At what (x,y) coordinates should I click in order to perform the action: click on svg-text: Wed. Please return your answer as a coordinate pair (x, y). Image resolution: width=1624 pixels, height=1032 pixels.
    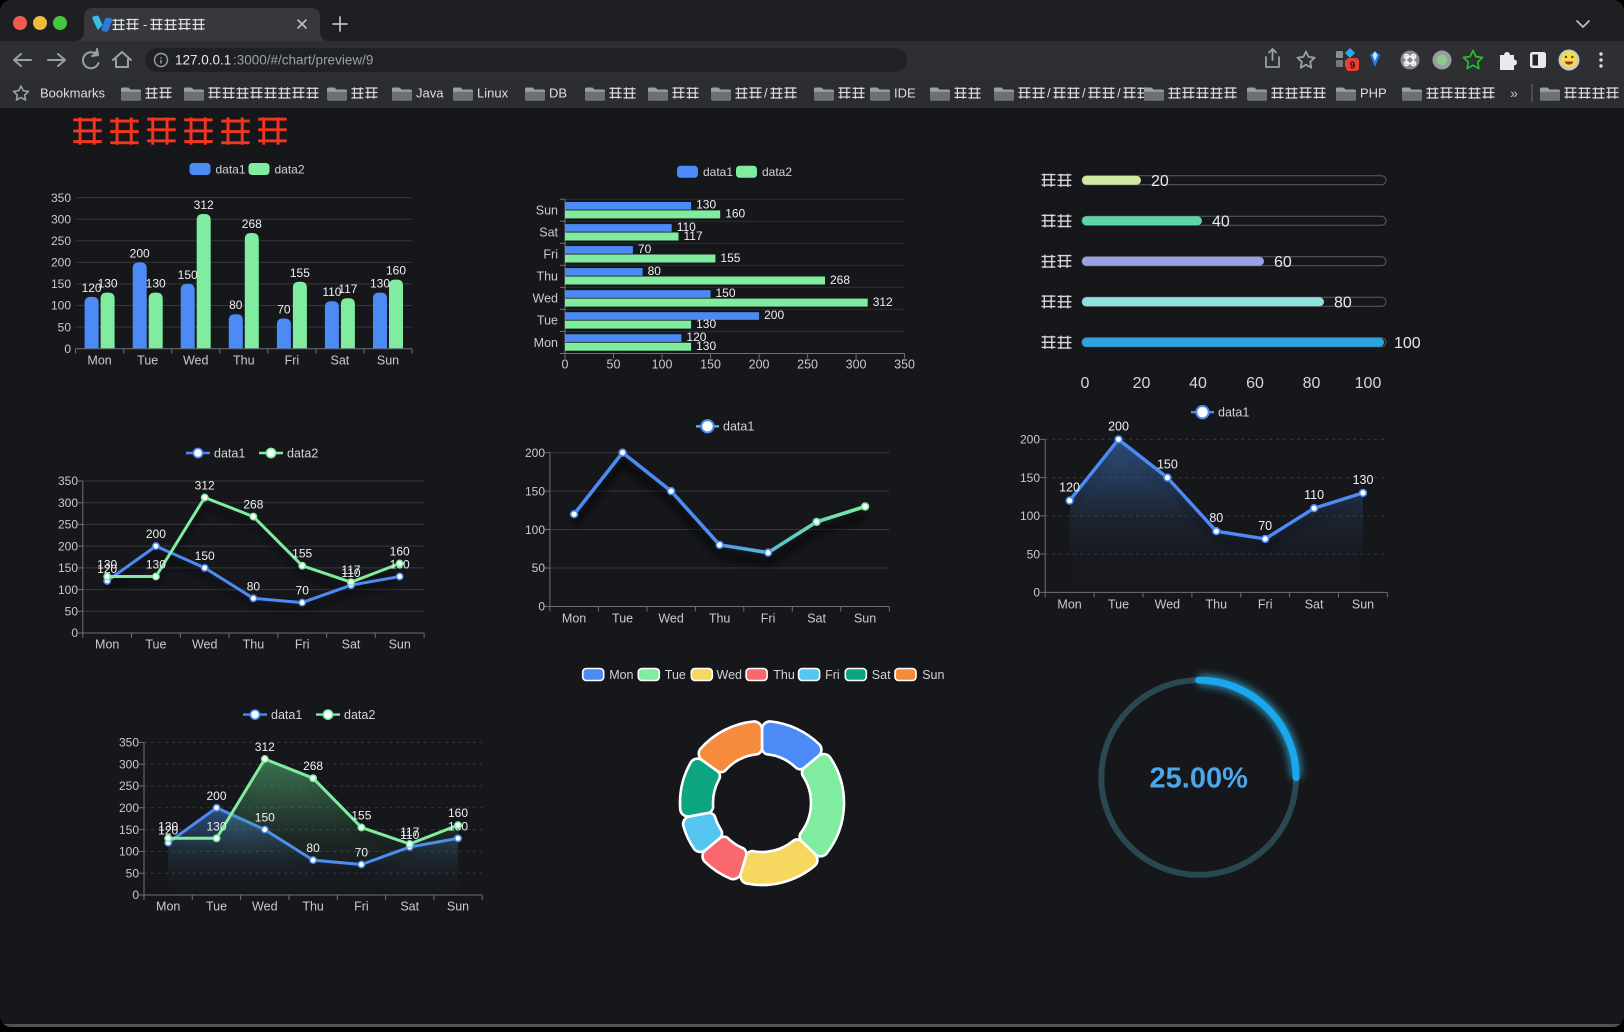
    Looking at the image, I should click on (205, 645).